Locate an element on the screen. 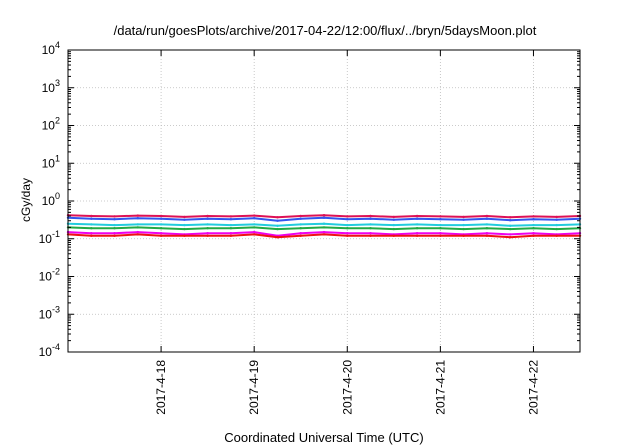  y-tick-label: 10³ is located at coordinates (51, 86).